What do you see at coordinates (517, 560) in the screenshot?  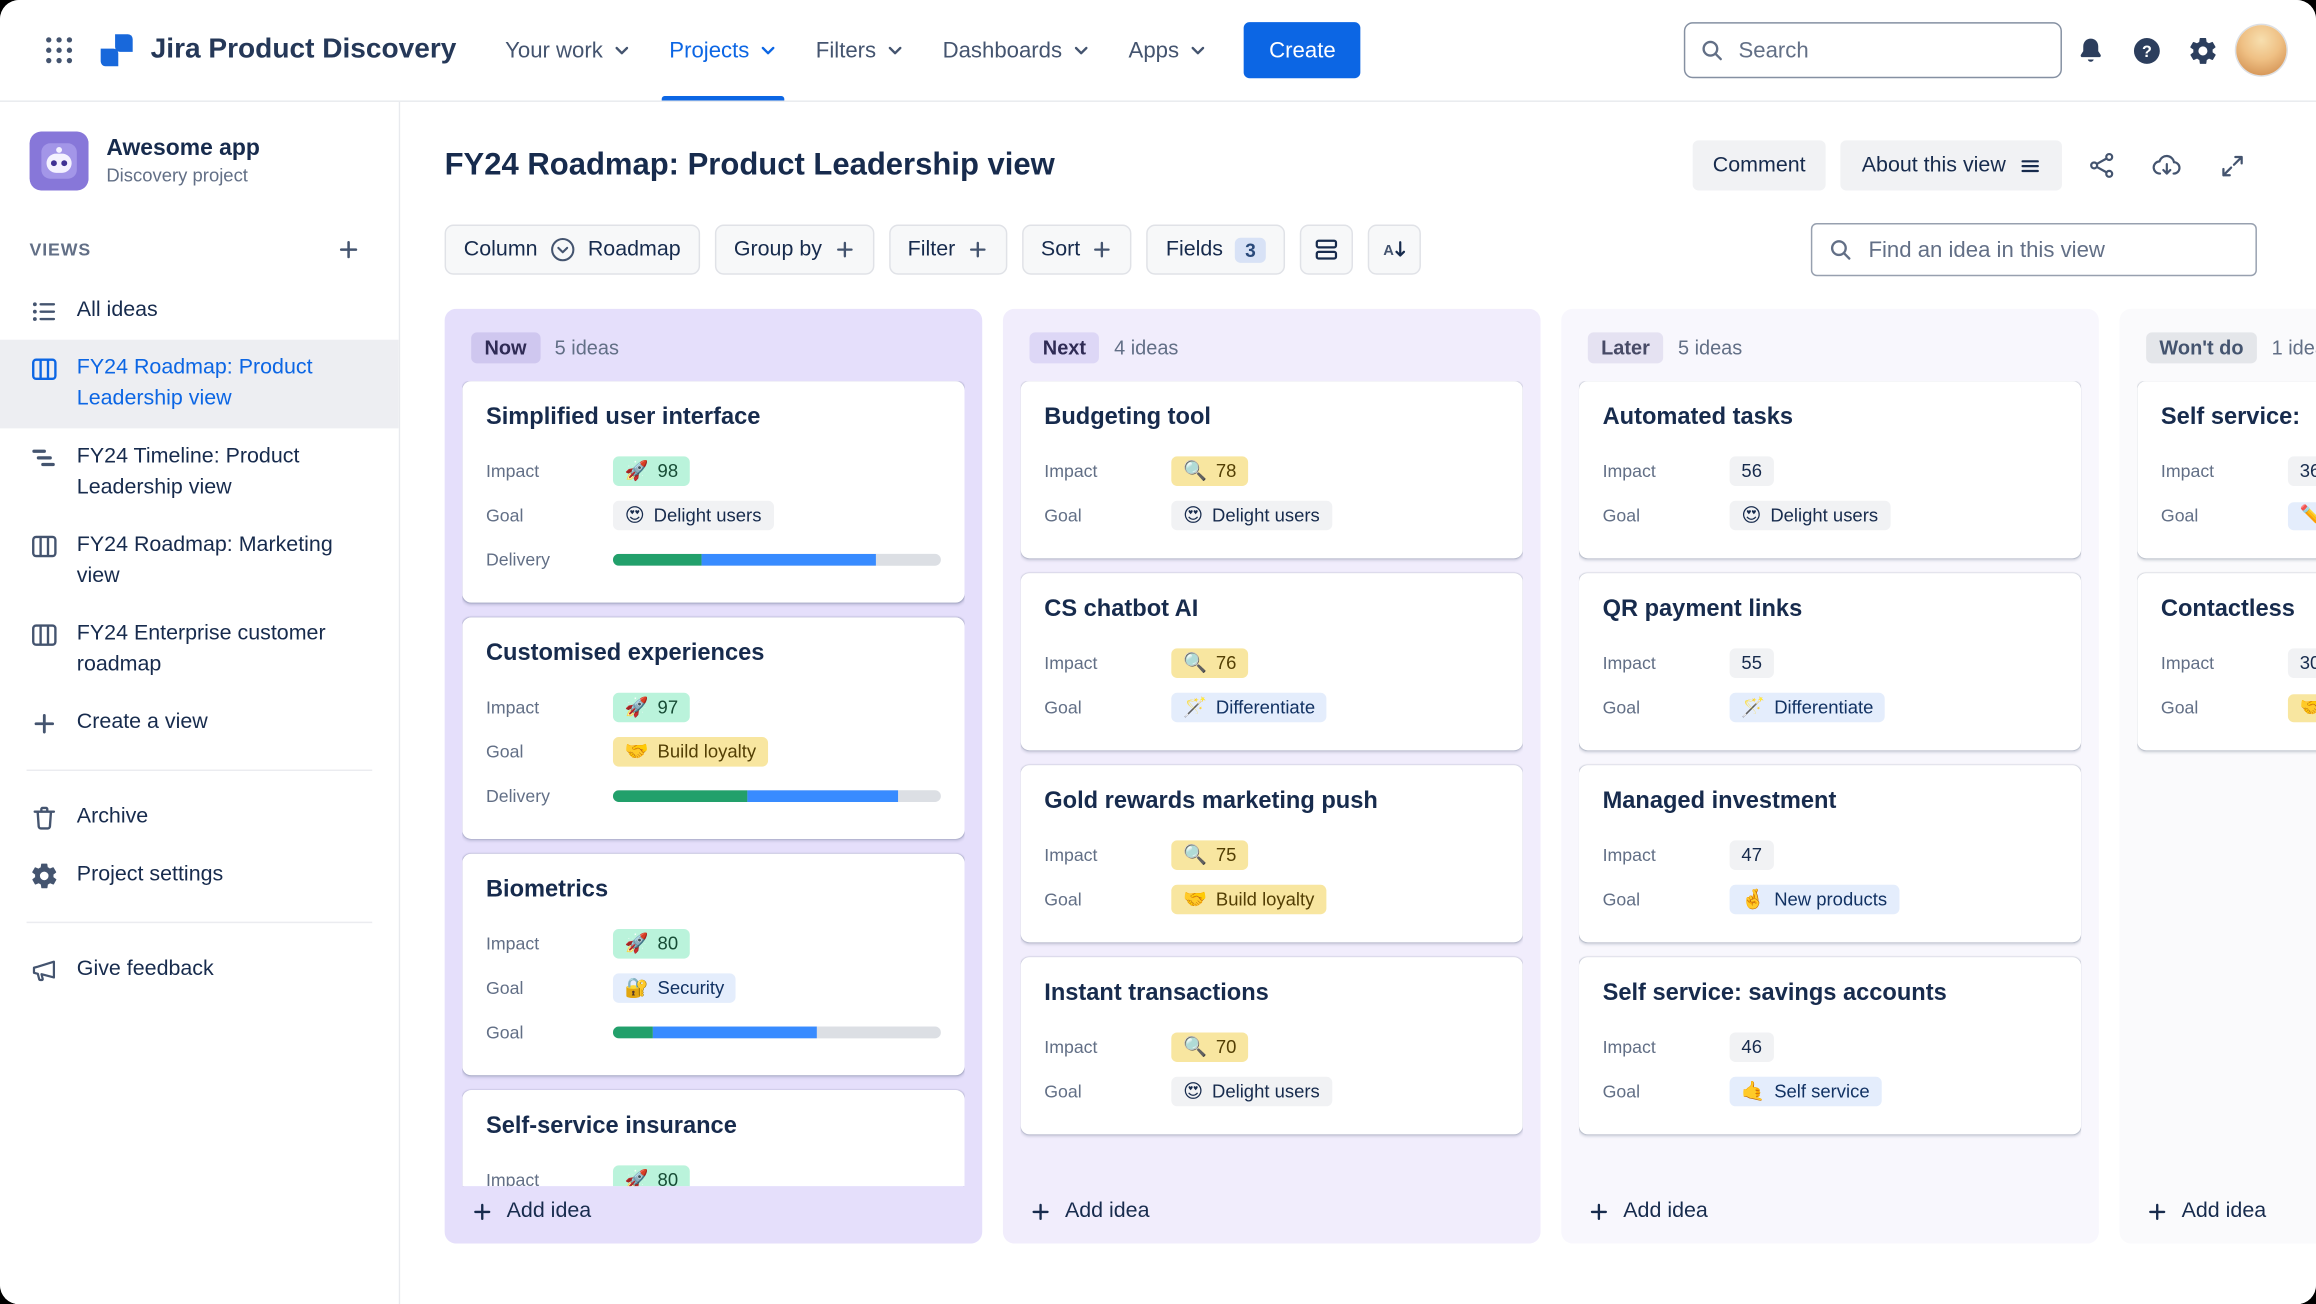 I see `field-label: Delivery` at bounding box center [517, 560].